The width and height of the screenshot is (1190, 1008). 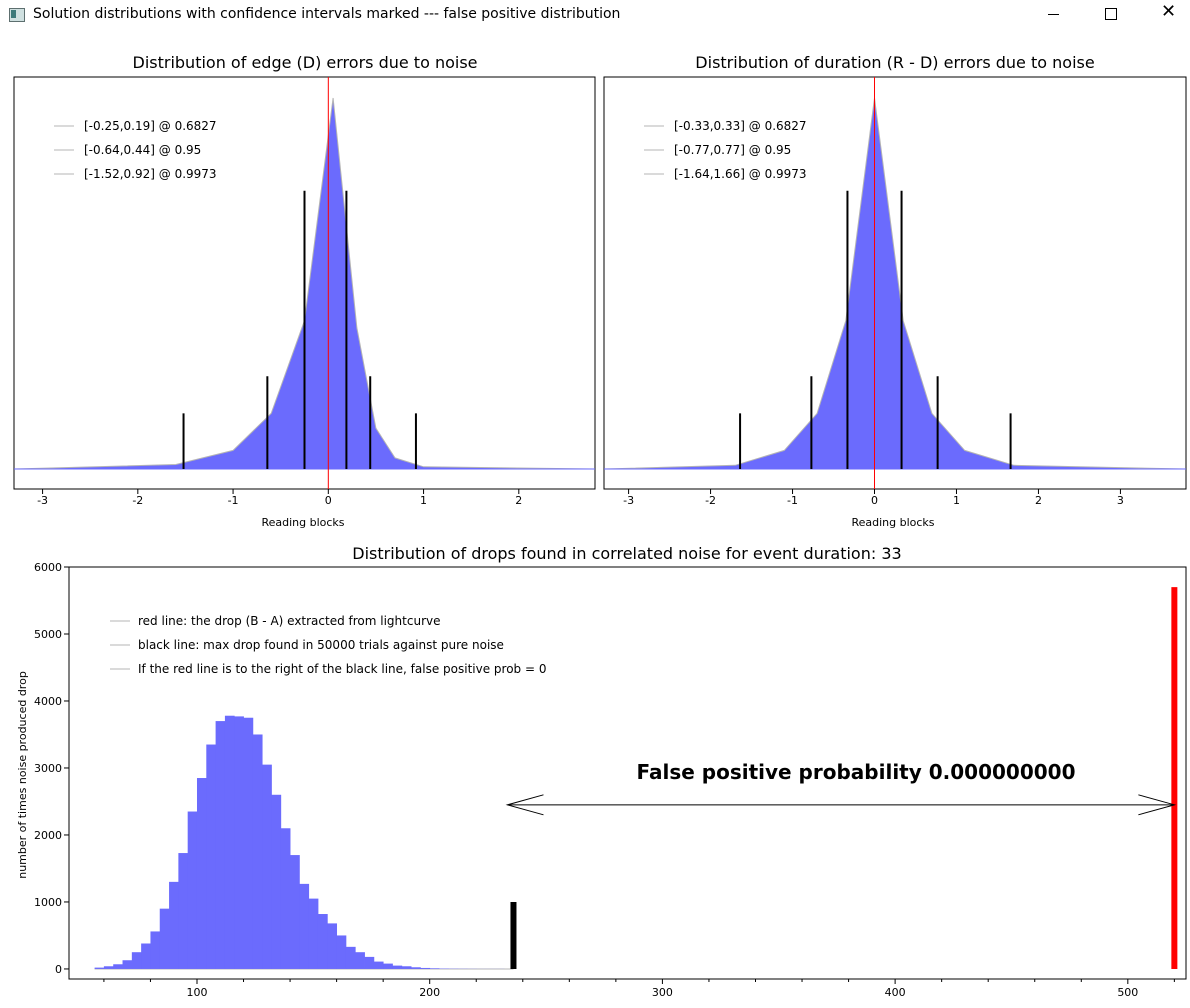 I want to click on legend-label: [-1.64,1.66] @ 0.9973, so click(x=740, y=174).